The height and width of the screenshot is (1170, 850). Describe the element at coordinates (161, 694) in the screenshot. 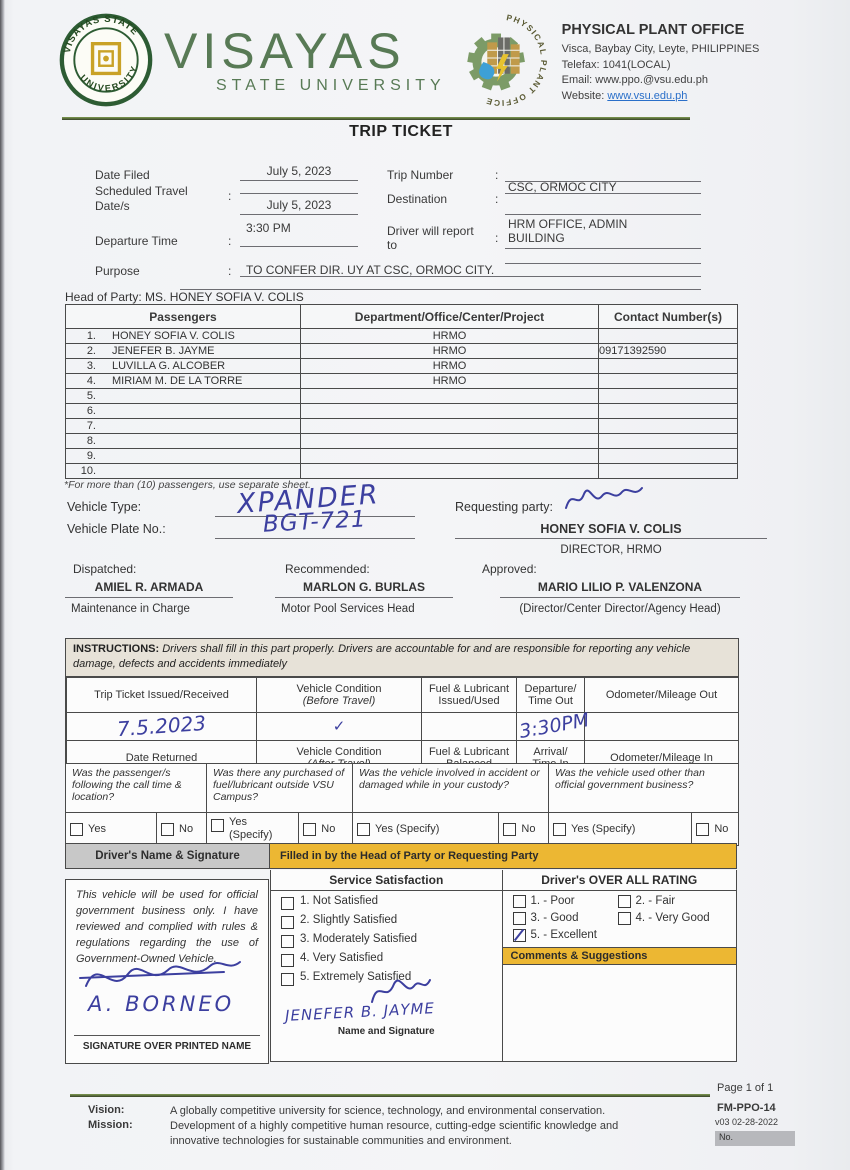

I see `h-issued: Trip Ticket Issued/Received` at that location.